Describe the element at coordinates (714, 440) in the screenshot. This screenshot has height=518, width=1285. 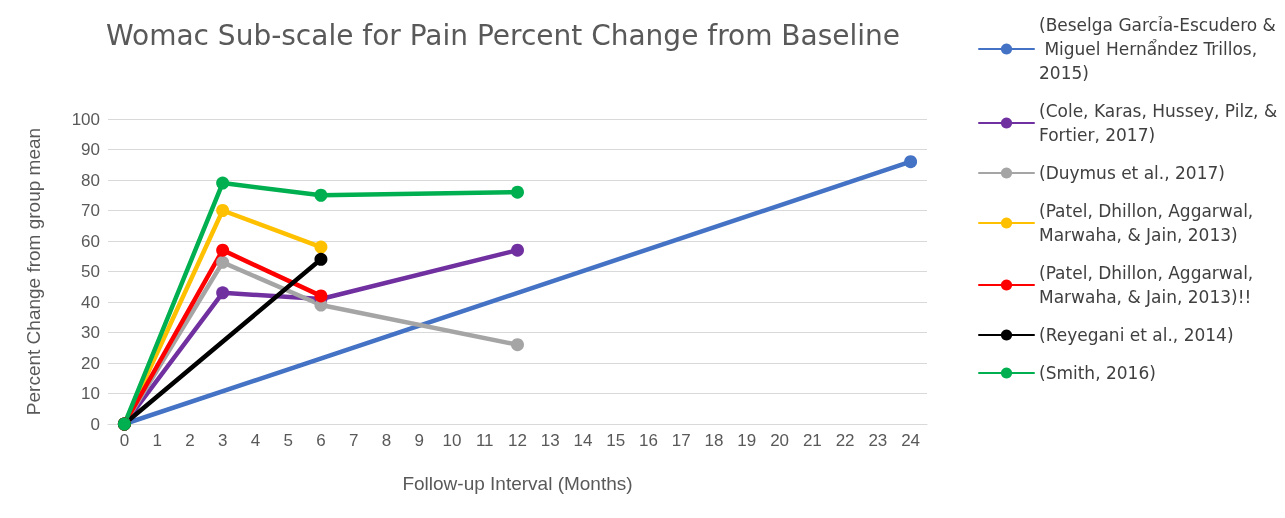
I see `x-tick-label: 18` at that location.